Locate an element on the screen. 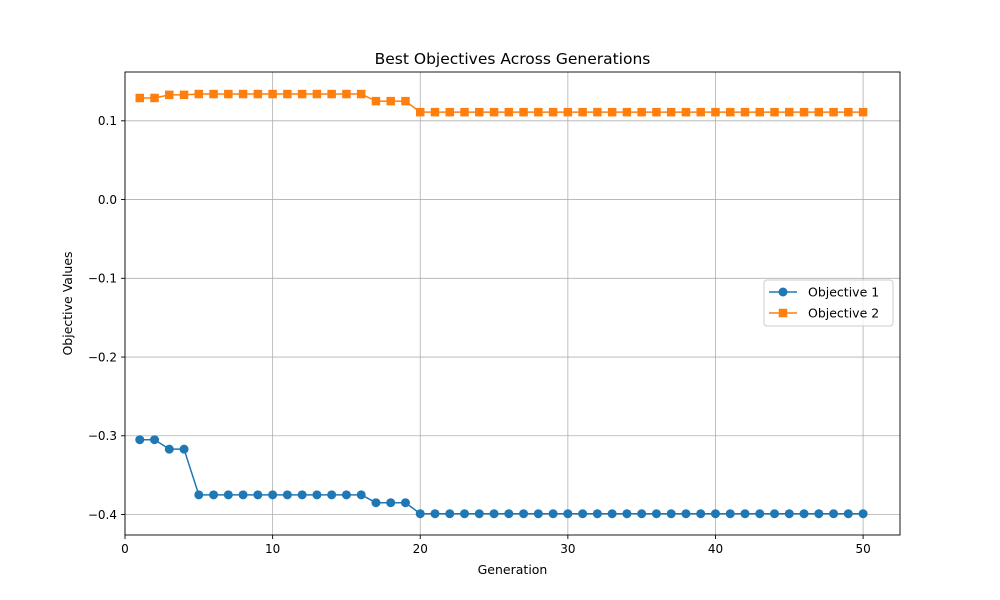  y-axis-ticks: −0.4 −0.3 −0.2 −0.1 0.0 0.1 is located at coordinates (106, 318).